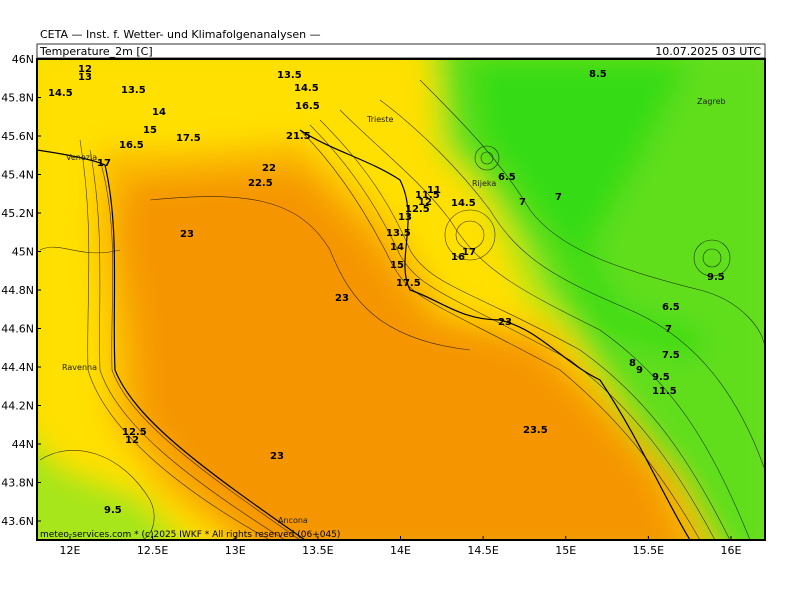  I want to click on lon-label: 12.5E, so click(152, 550).